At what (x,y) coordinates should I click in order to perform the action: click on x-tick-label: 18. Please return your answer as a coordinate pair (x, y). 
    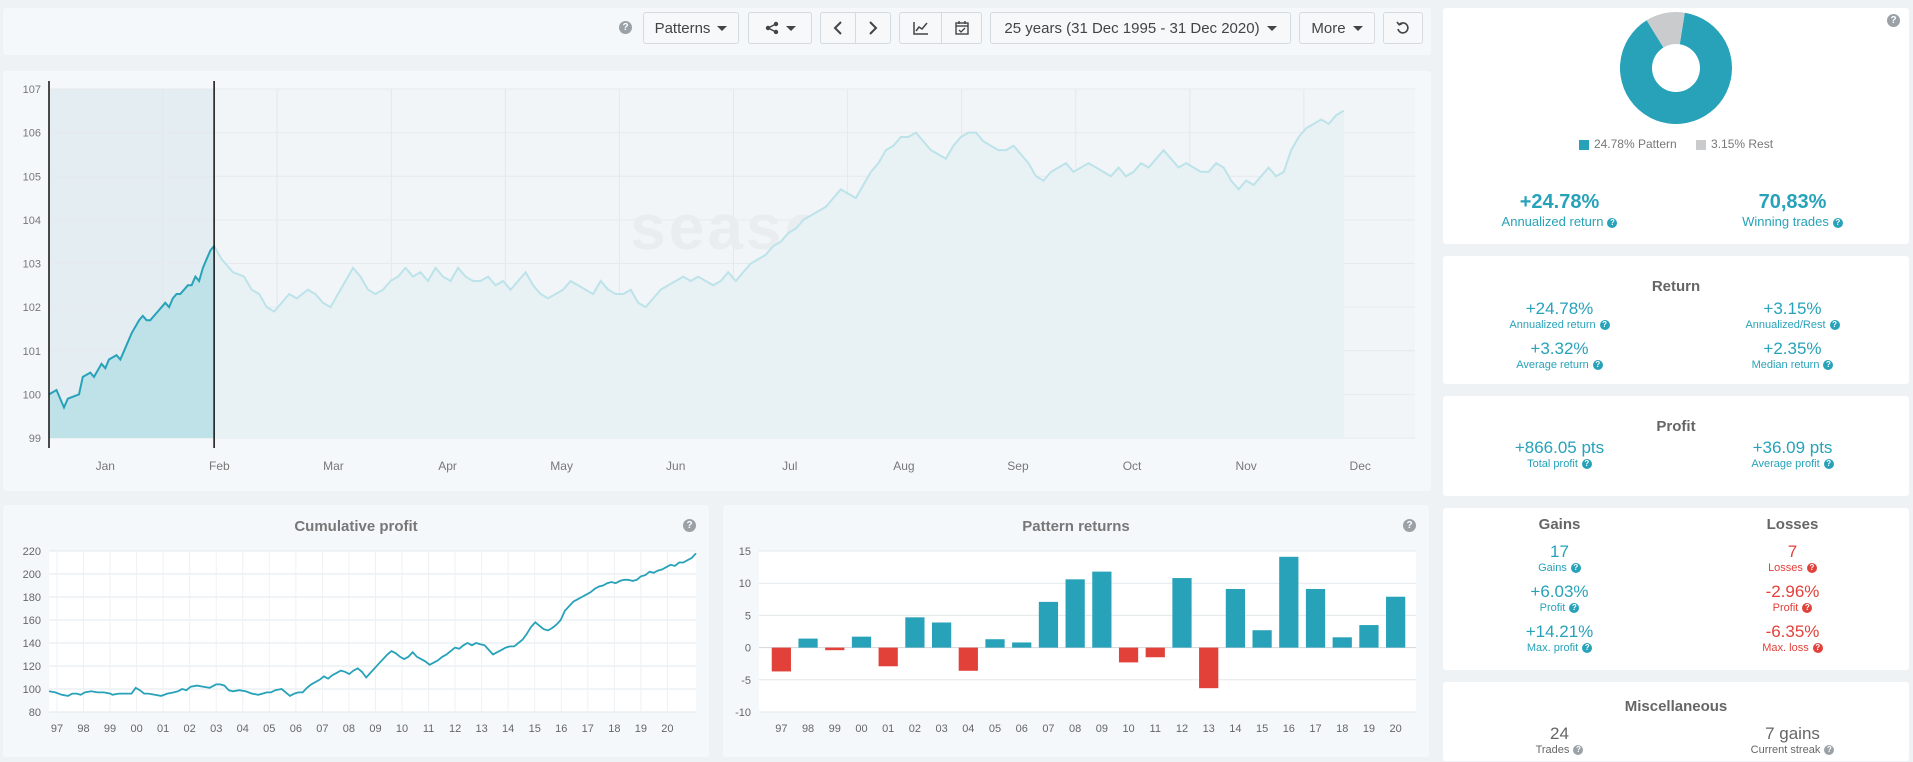
    Looking at the image, I should click on (1342, 729).